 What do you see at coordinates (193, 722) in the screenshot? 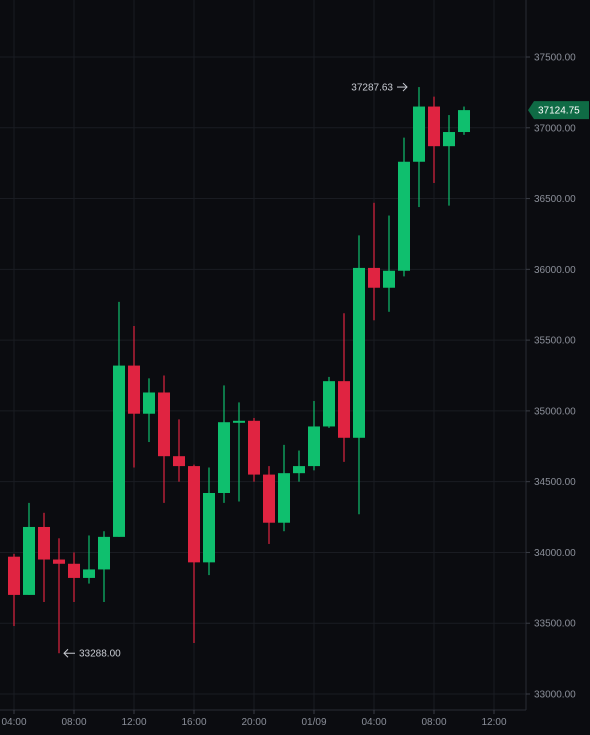
I see `x-tick-label: 16:00` at bounding box center [193, 722].